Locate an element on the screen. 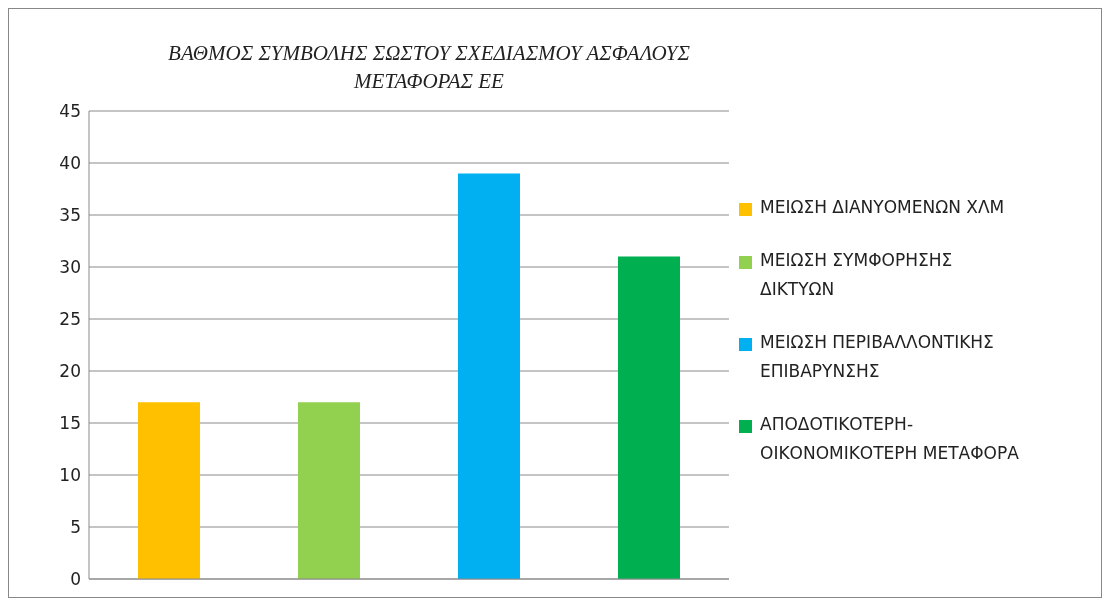 Image resolution: width=1110 pixels, height=608 pixels. y-tick-label: 35 is located at coordinates (70, 215).